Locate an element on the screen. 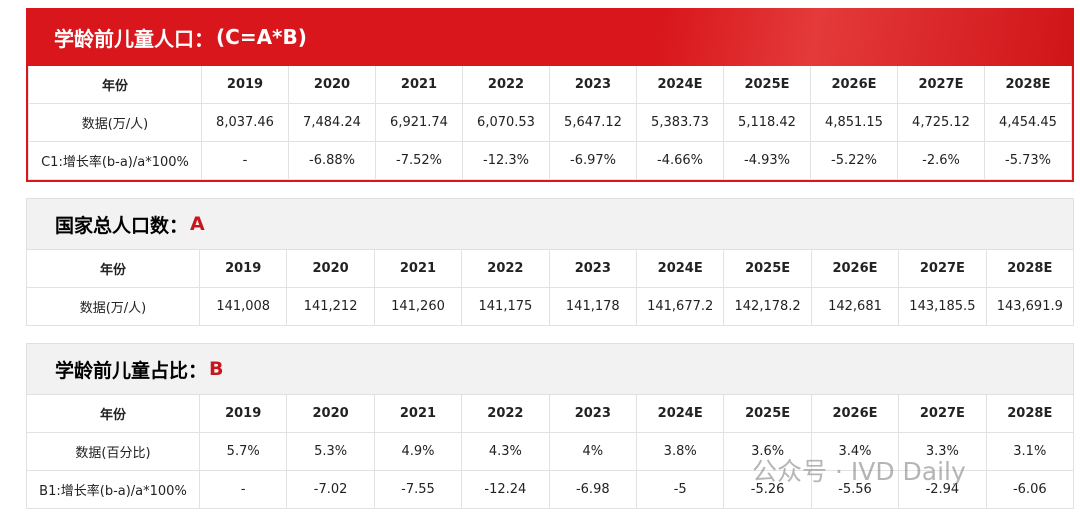 This screenshot has width=1080, height=517. data-cell: 4% is located at coordinates (593, 452).